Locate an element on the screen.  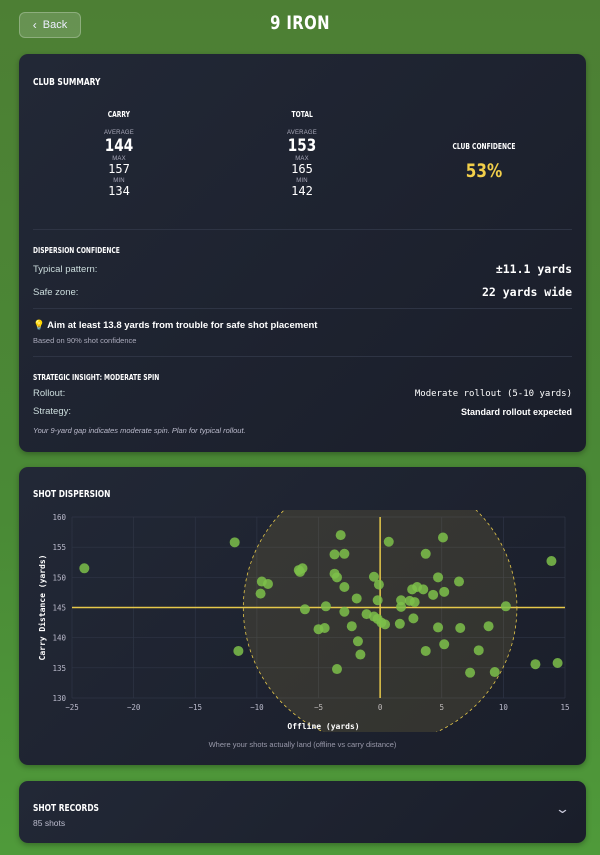
chevron-down-icon: ⌄ is located at coordinates (562, 808).